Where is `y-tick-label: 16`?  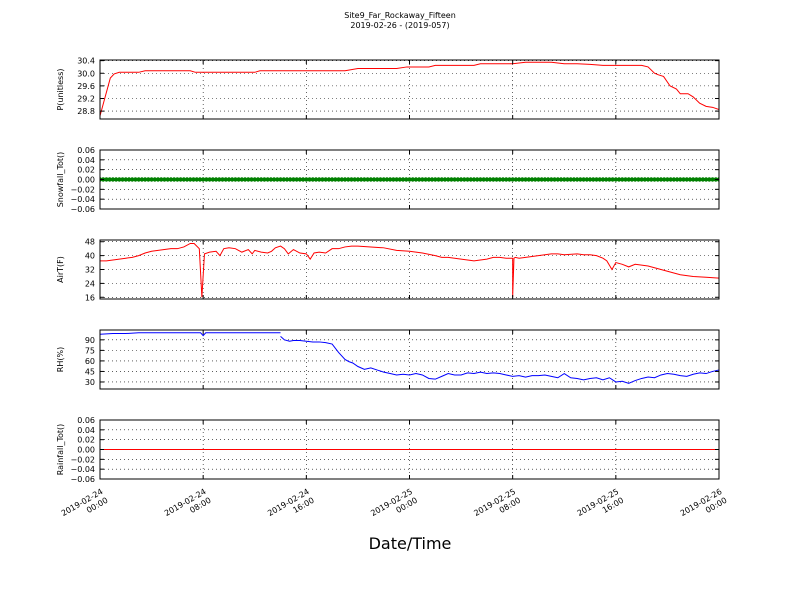 y-tick-label: 16 is located at coordinates (90, 297).